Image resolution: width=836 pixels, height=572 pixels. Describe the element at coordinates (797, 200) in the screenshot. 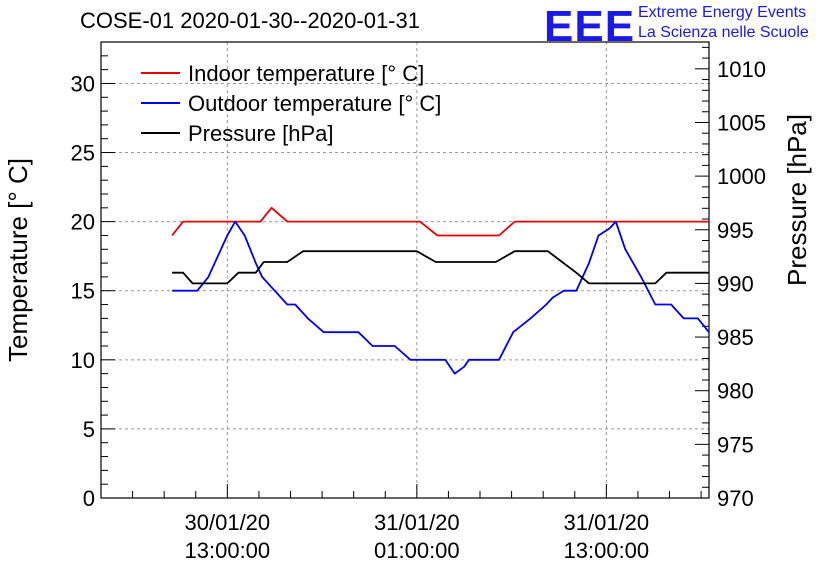

I see `right-axis-title: Pressure [hPa]` at that location.